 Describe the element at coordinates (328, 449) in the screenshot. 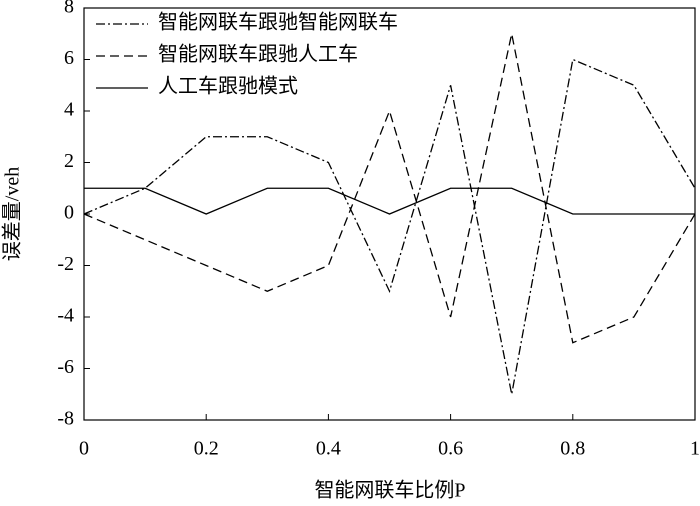

I see `x-tick-label: 0.4` at that location.